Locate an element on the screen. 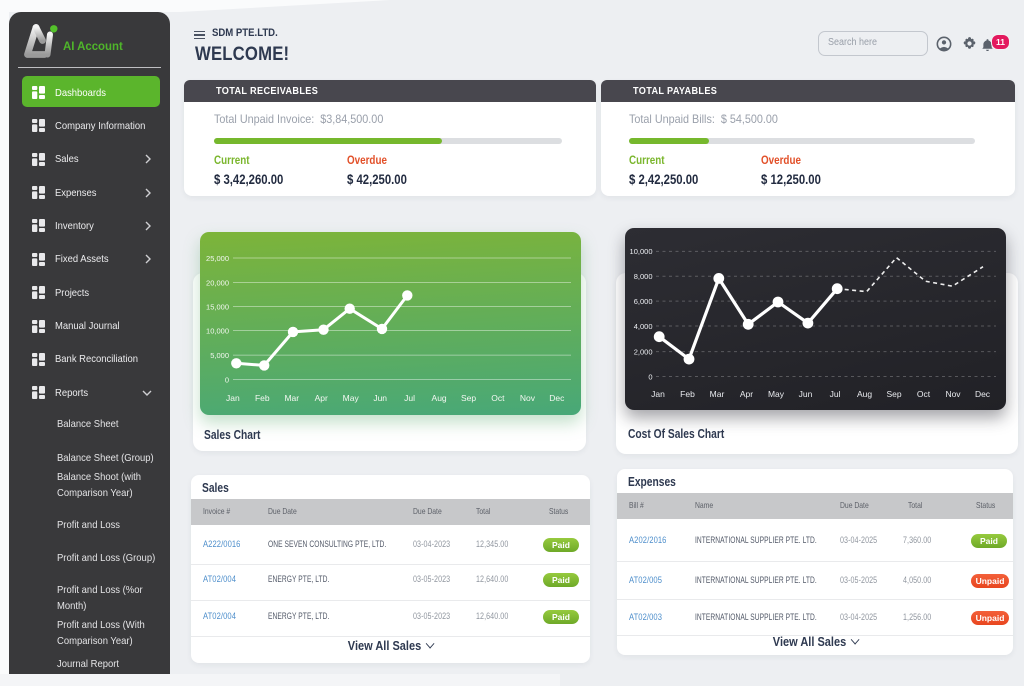 The width and height of the screenshot is (1024, 686). svg-text: 6,000 is located at coordinates (643, 301).